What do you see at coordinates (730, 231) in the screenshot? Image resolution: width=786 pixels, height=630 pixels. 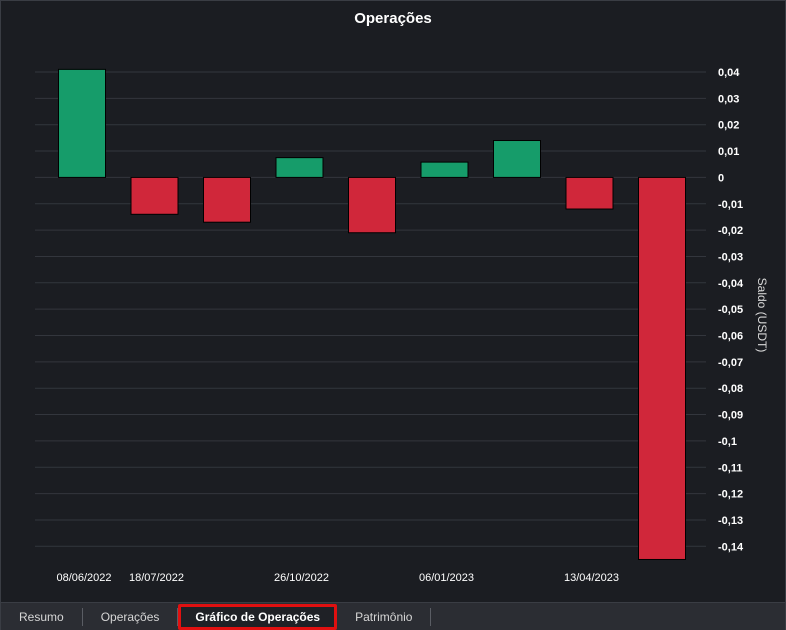 I see `y-tick-label: -0,02` at bounding box center [730, 231].